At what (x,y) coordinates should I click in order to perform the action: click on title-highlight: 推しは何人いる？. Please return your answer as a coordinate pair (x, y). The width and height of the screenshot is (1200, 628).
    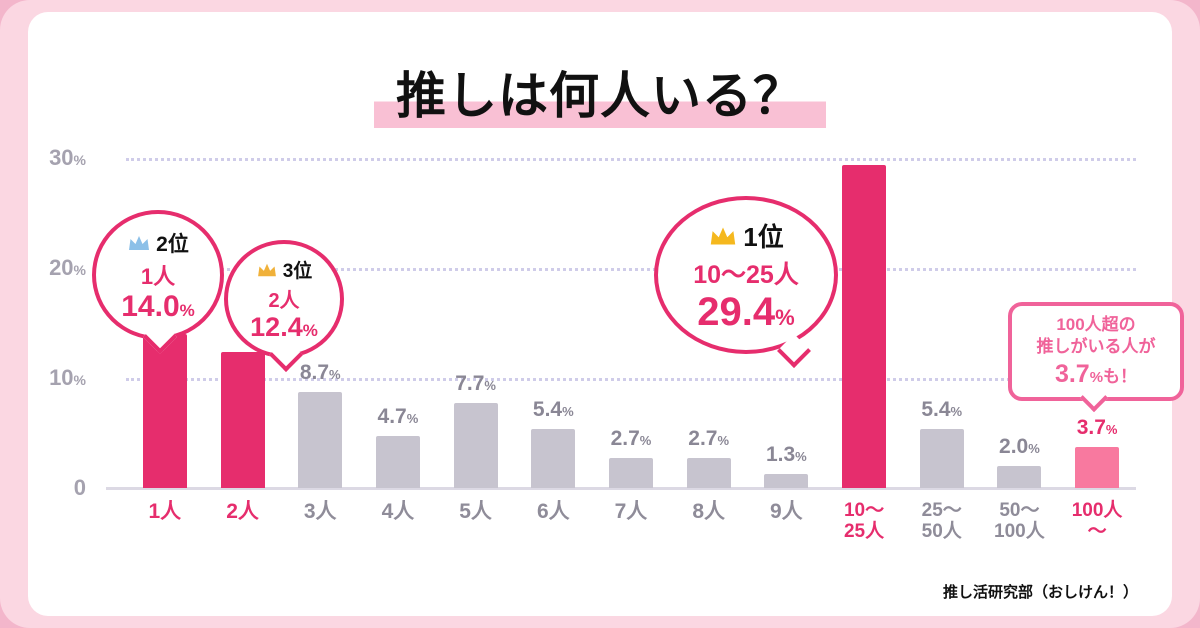
    Looking at the image, I should click on (600, 98).